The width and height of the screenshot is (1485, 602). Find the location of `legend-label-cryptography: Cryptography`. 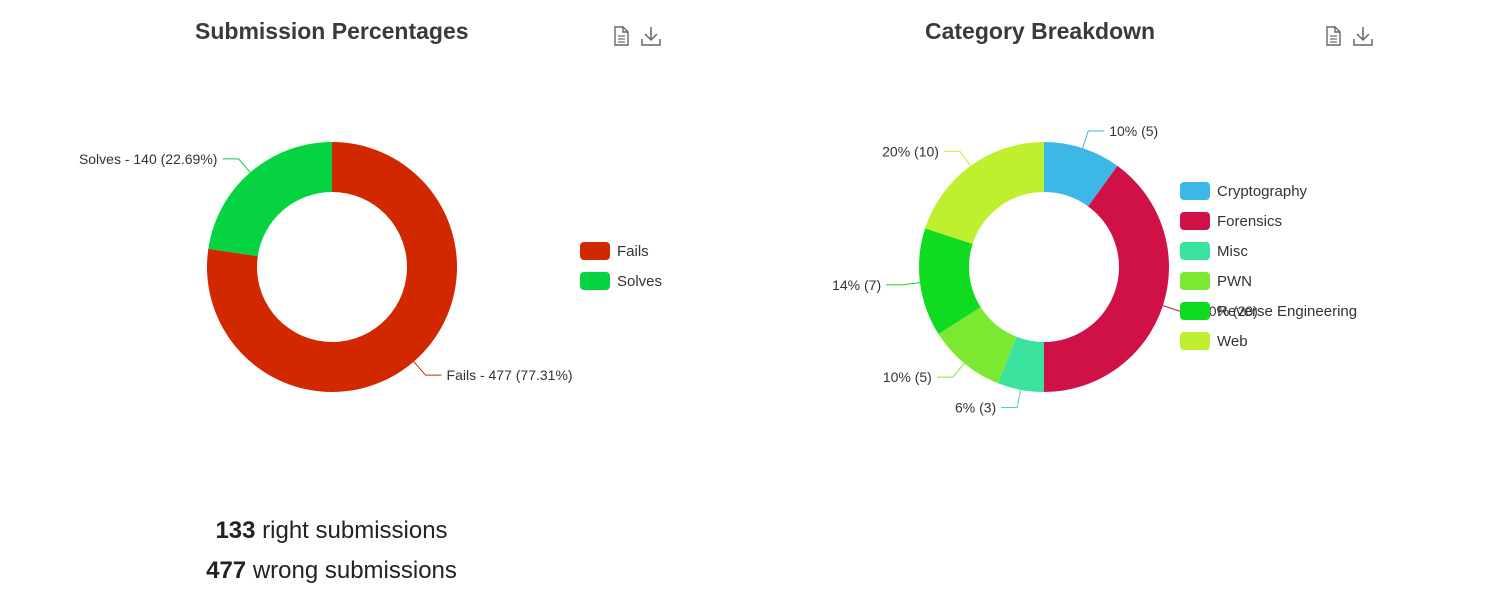

legend-label-cryptography: Cryptography is located at coordinates (1262, 191).